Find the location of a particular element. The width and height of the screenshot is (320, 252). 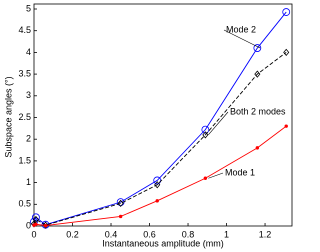

x-tick-label: 0.8 is located at coordinates (188, 234).